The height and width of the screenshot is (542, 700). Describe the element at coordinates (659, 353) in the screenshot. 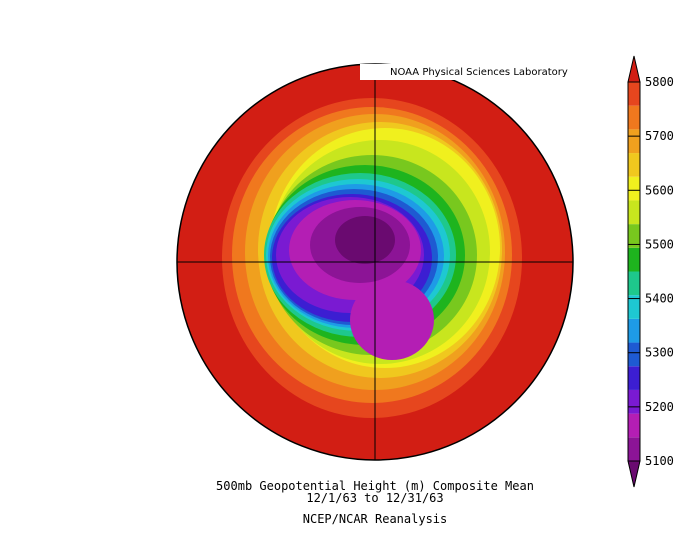

I see `colorbar-label: 5300` at that location.